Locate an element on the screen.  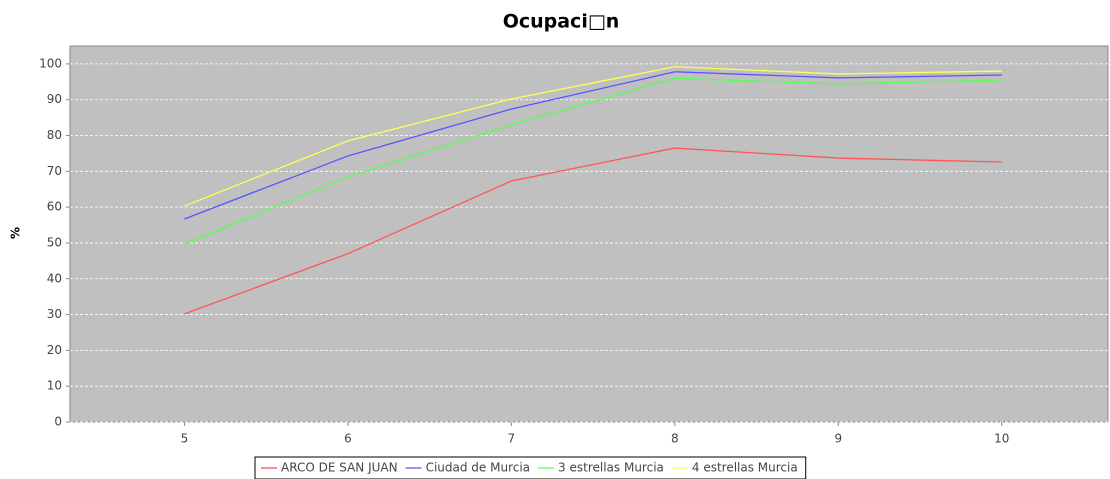
y-tick-label: 100 is located at coordinates (50, 63).